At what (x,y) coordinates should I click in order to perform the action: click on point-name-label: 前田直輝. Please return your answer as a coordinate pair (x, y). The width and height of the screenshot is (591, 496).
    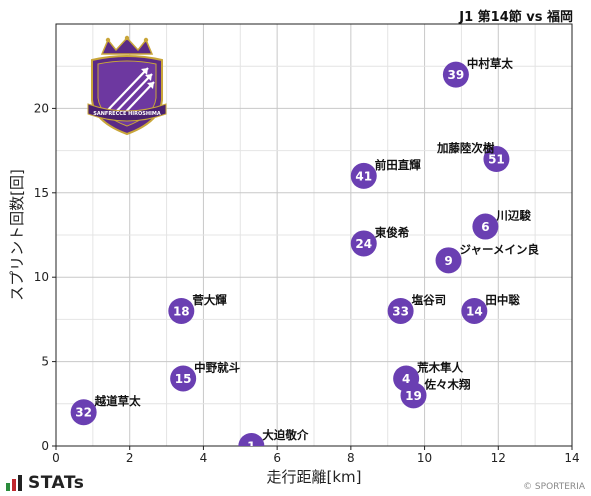
    Looking at the image, I should click on (398, 165).